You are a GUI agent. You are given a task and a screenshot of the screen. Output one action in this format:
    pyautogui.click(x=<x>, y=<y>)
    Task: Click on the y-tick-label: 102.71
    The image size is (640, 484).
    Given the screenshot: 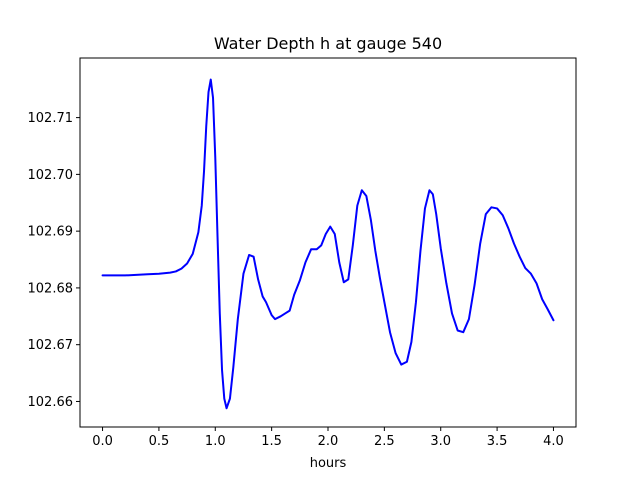 What is the action you would take?
    pyautogui.click(x=51, y=118)
    